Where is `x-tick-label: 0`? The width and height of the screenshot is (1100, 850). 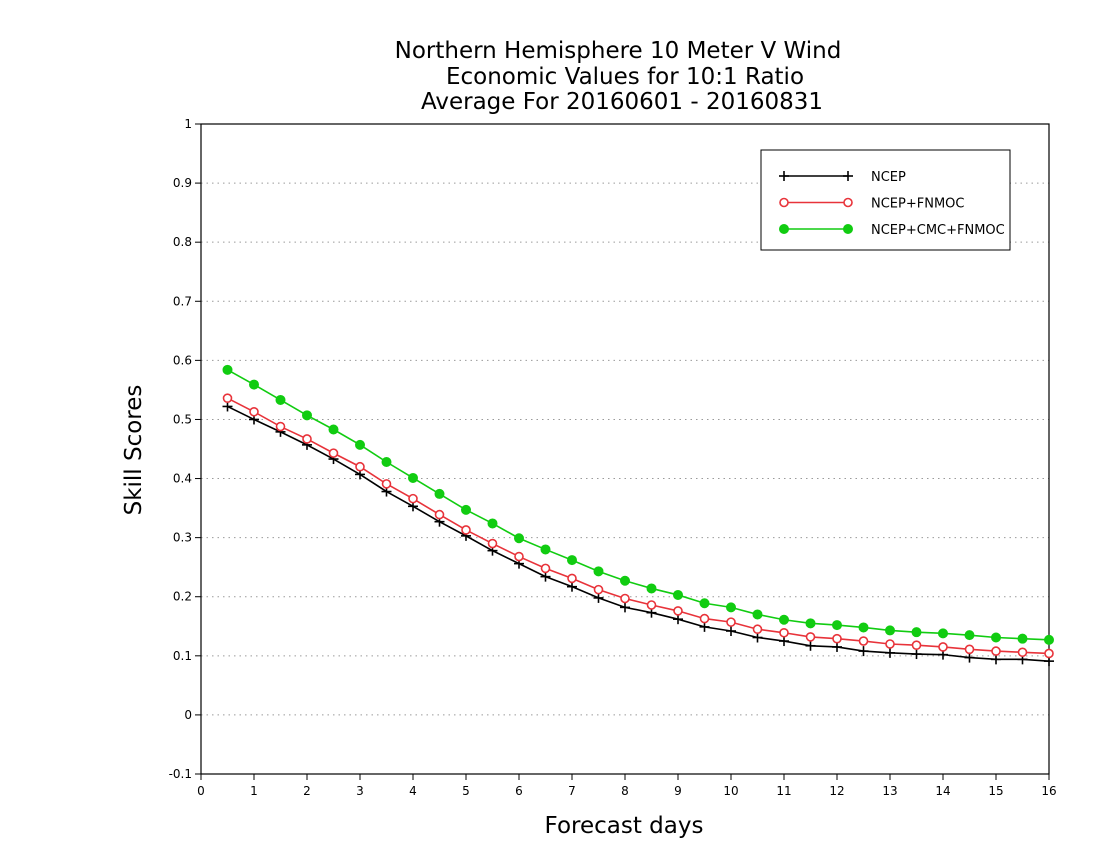 x-tick-label: 0 is located at coordinates (201, 791).